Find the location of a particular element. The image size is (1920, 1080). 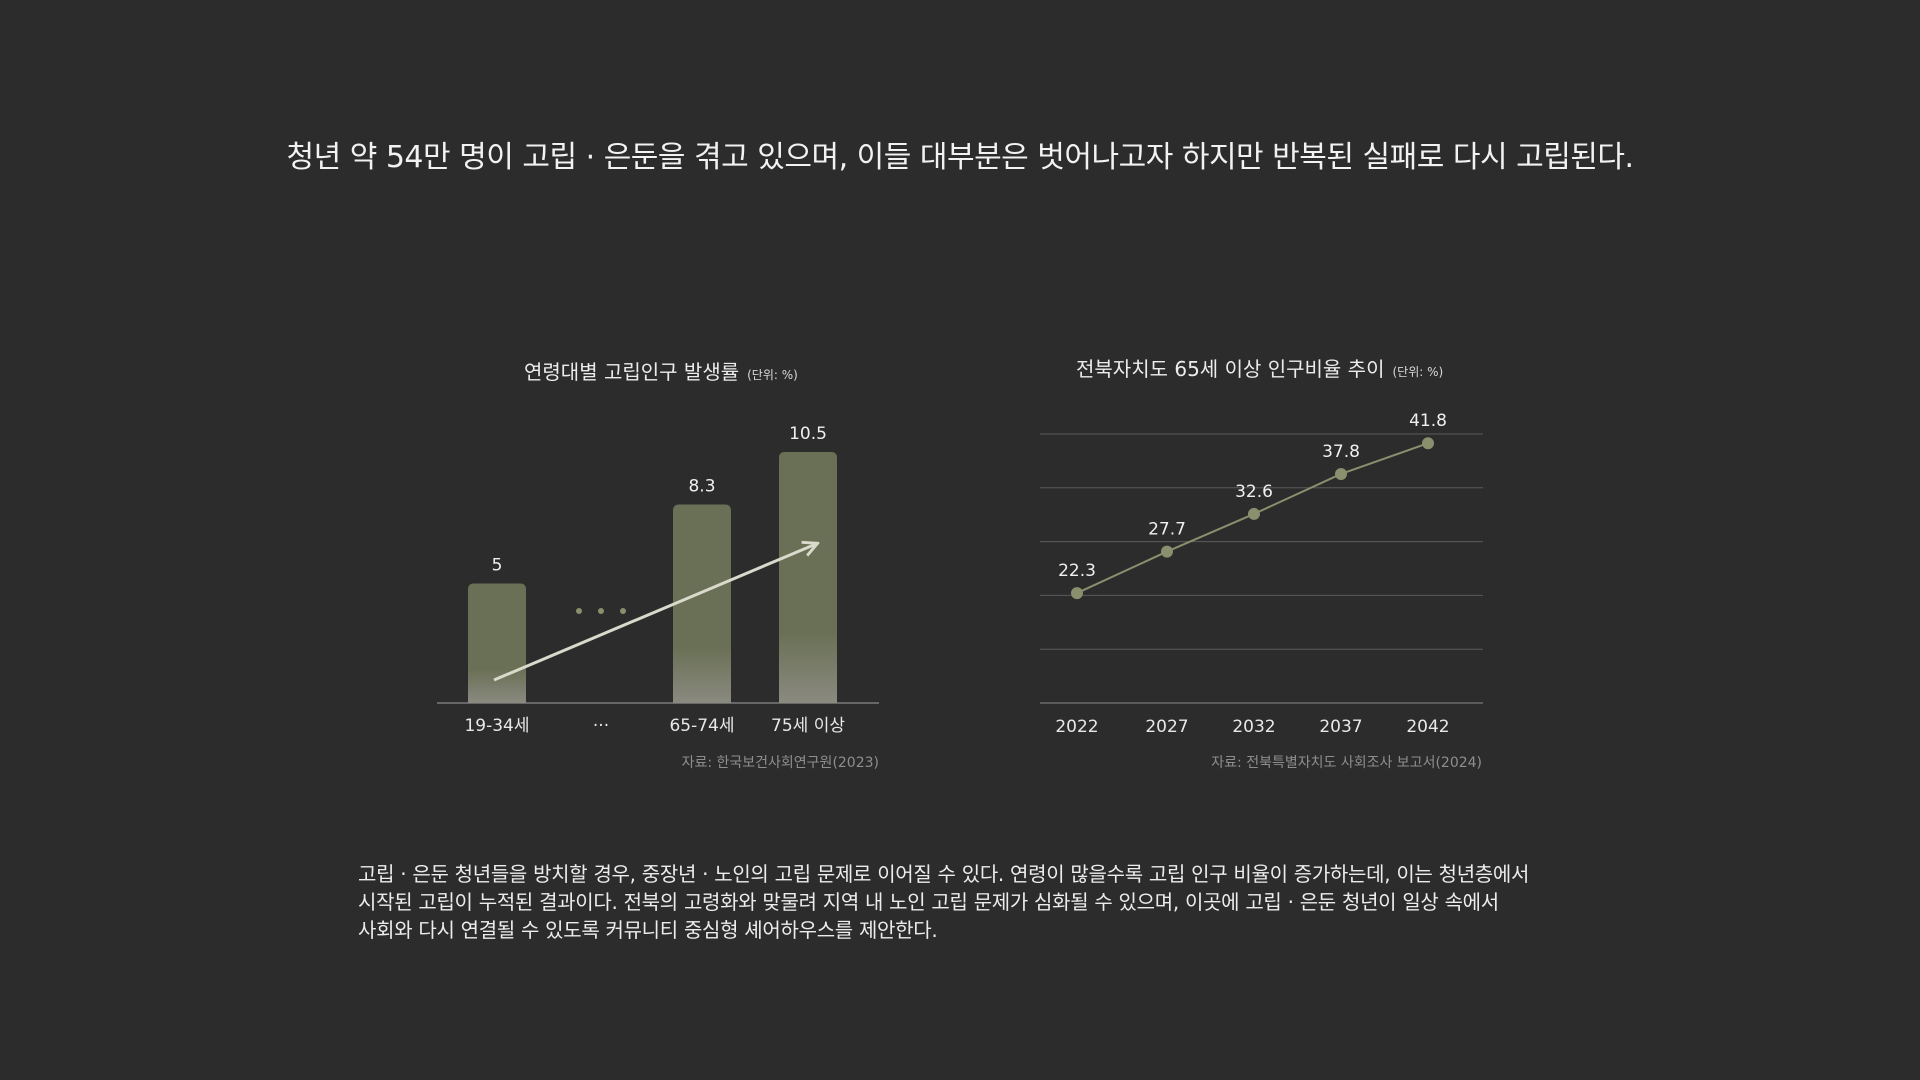

x-tick-label: 2032 is located at coordinates (1253, 727).